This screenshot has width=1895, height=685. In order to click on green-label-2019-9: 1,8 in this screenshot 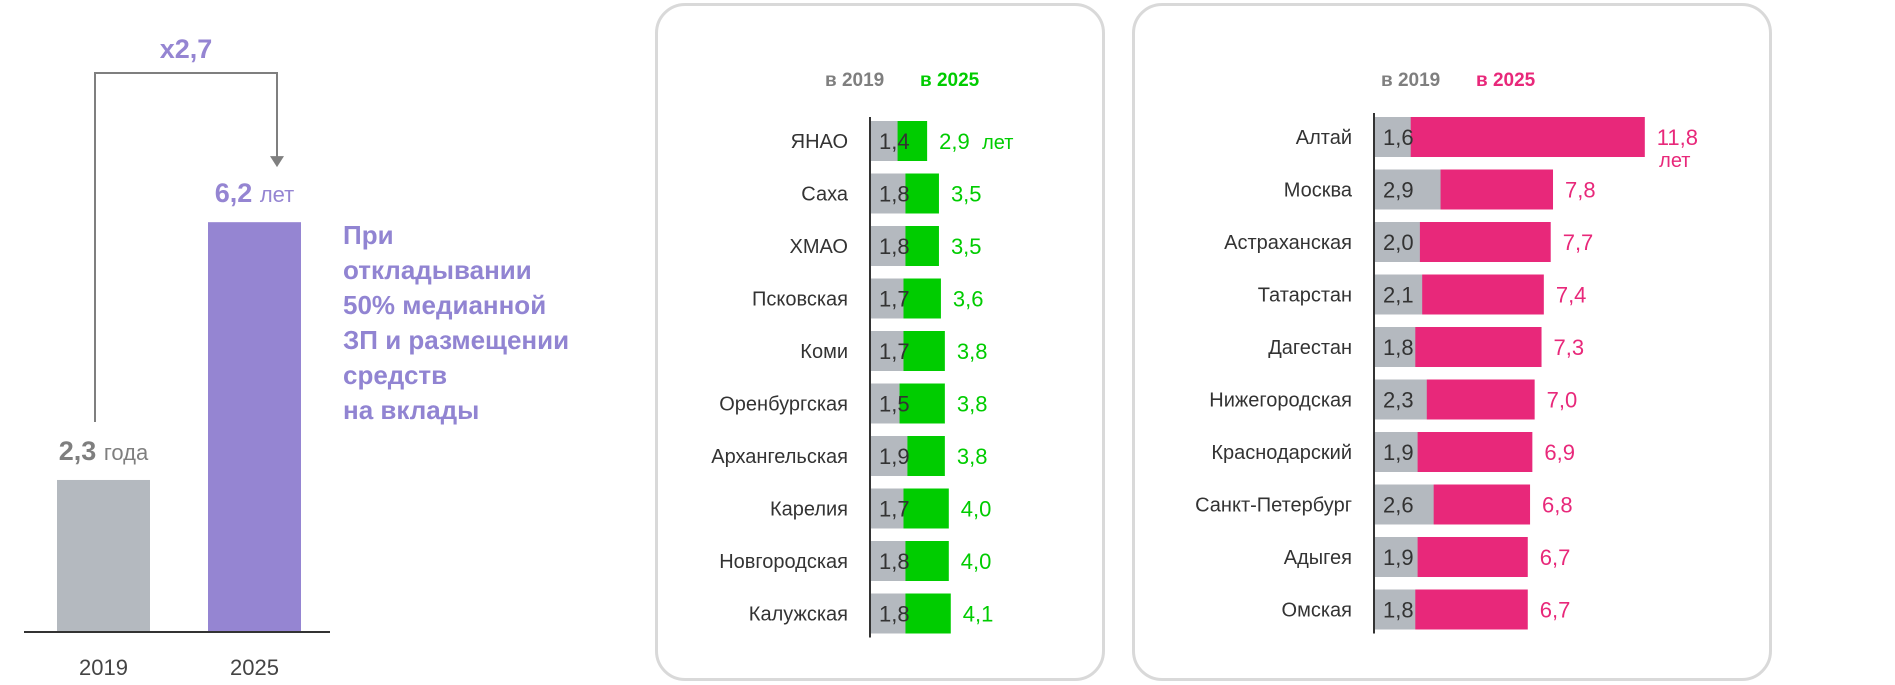, I will do `click(894, 614)`.